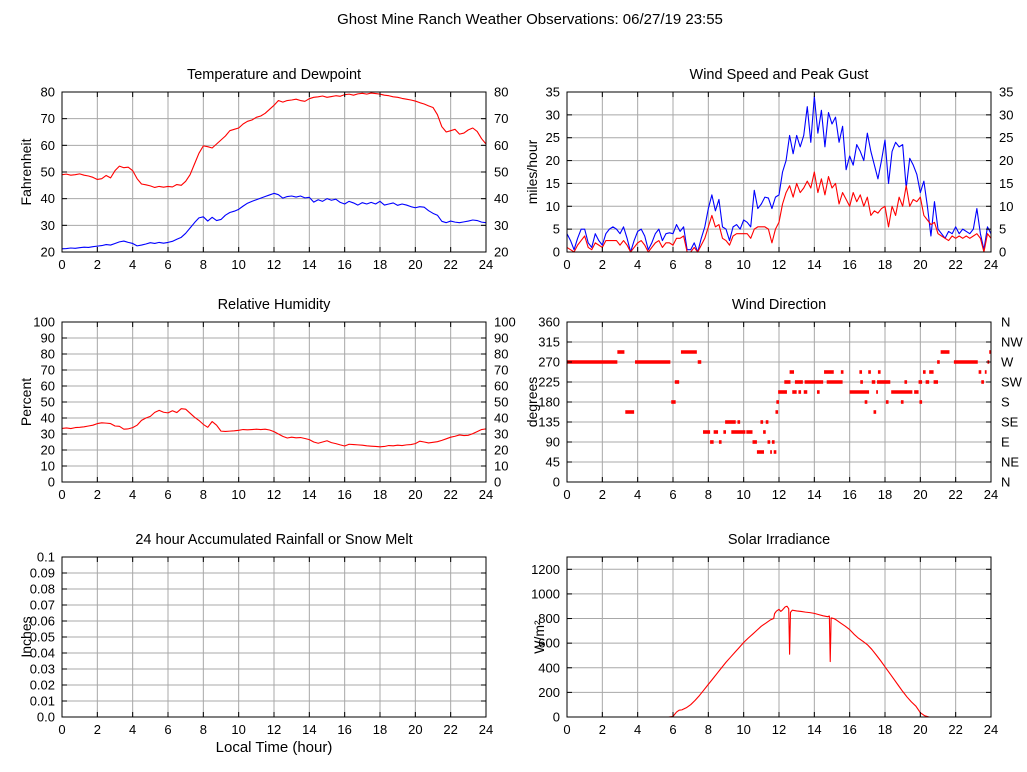 The image size is (1027, 772). I want to click on tick-label: NE, so click(1010, 462).